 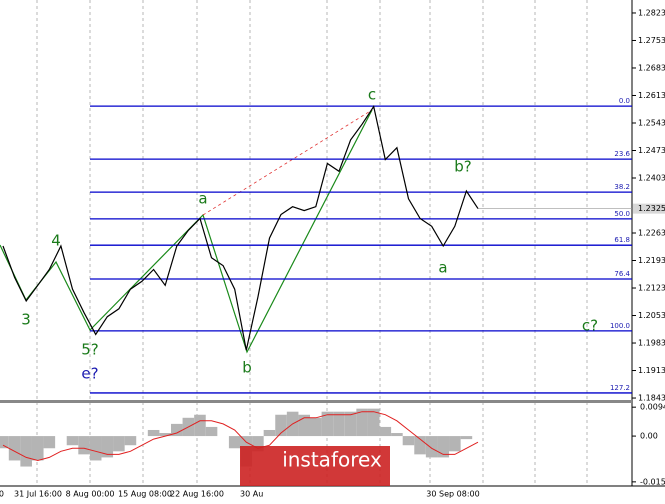 What do you see at coordinates (26, 320) in the screenshot?
I see `wave-label: 3` at bounding box center [26, 320].